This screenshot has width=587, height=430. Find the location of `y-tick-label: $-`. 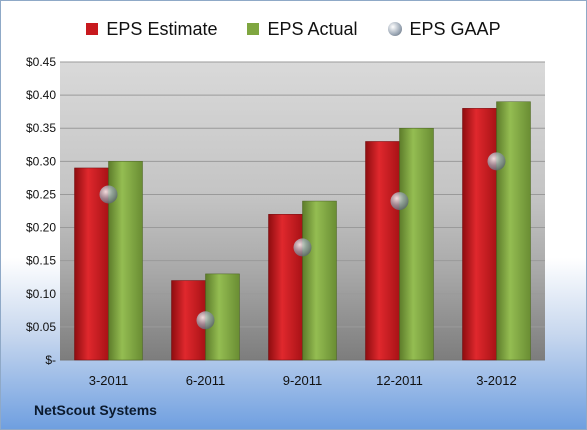

y-tick-label: $- is located at coordinates (50, 360).